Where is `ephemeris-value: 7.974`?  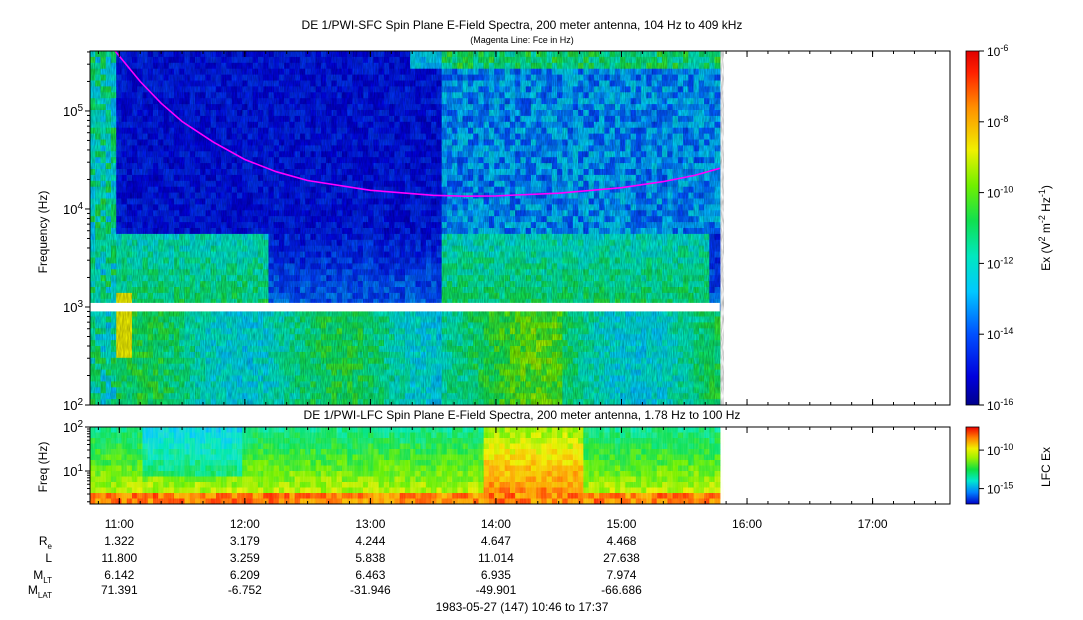
ephemeris-value: 7.974 is located at coordinates (621, 575).